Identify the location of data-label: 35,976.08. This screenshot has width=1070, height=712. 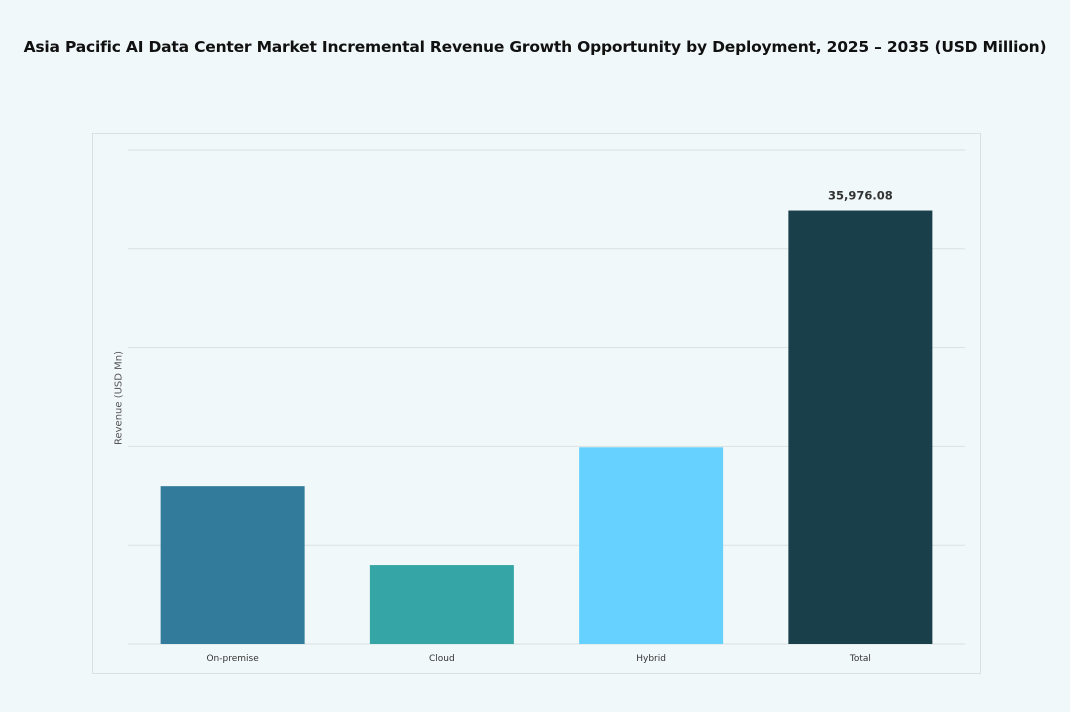
(860, 196).